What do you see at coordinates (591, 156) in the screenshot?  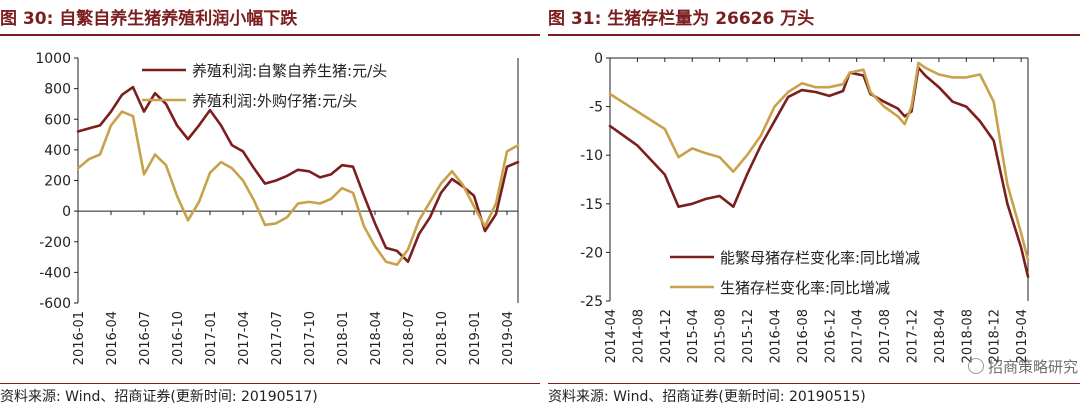 I see `right-chart-y-tick-label: -10` at bounding box center [591, 156].